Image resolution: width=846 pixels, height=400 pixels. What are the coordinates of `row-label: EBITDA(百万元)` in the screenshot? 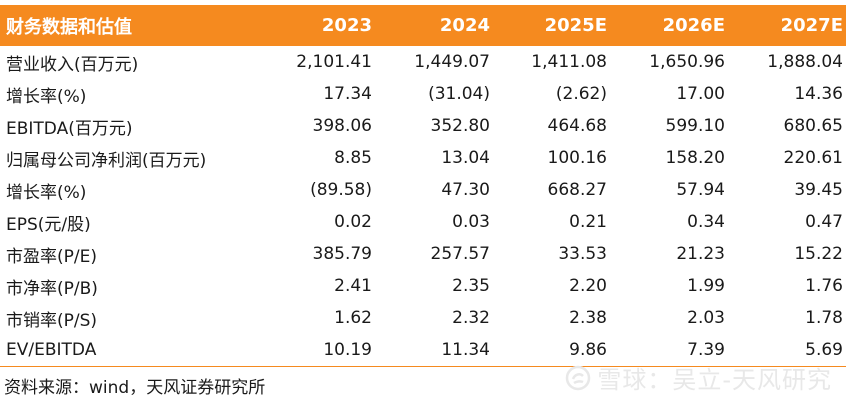 It's located at (69, 128).